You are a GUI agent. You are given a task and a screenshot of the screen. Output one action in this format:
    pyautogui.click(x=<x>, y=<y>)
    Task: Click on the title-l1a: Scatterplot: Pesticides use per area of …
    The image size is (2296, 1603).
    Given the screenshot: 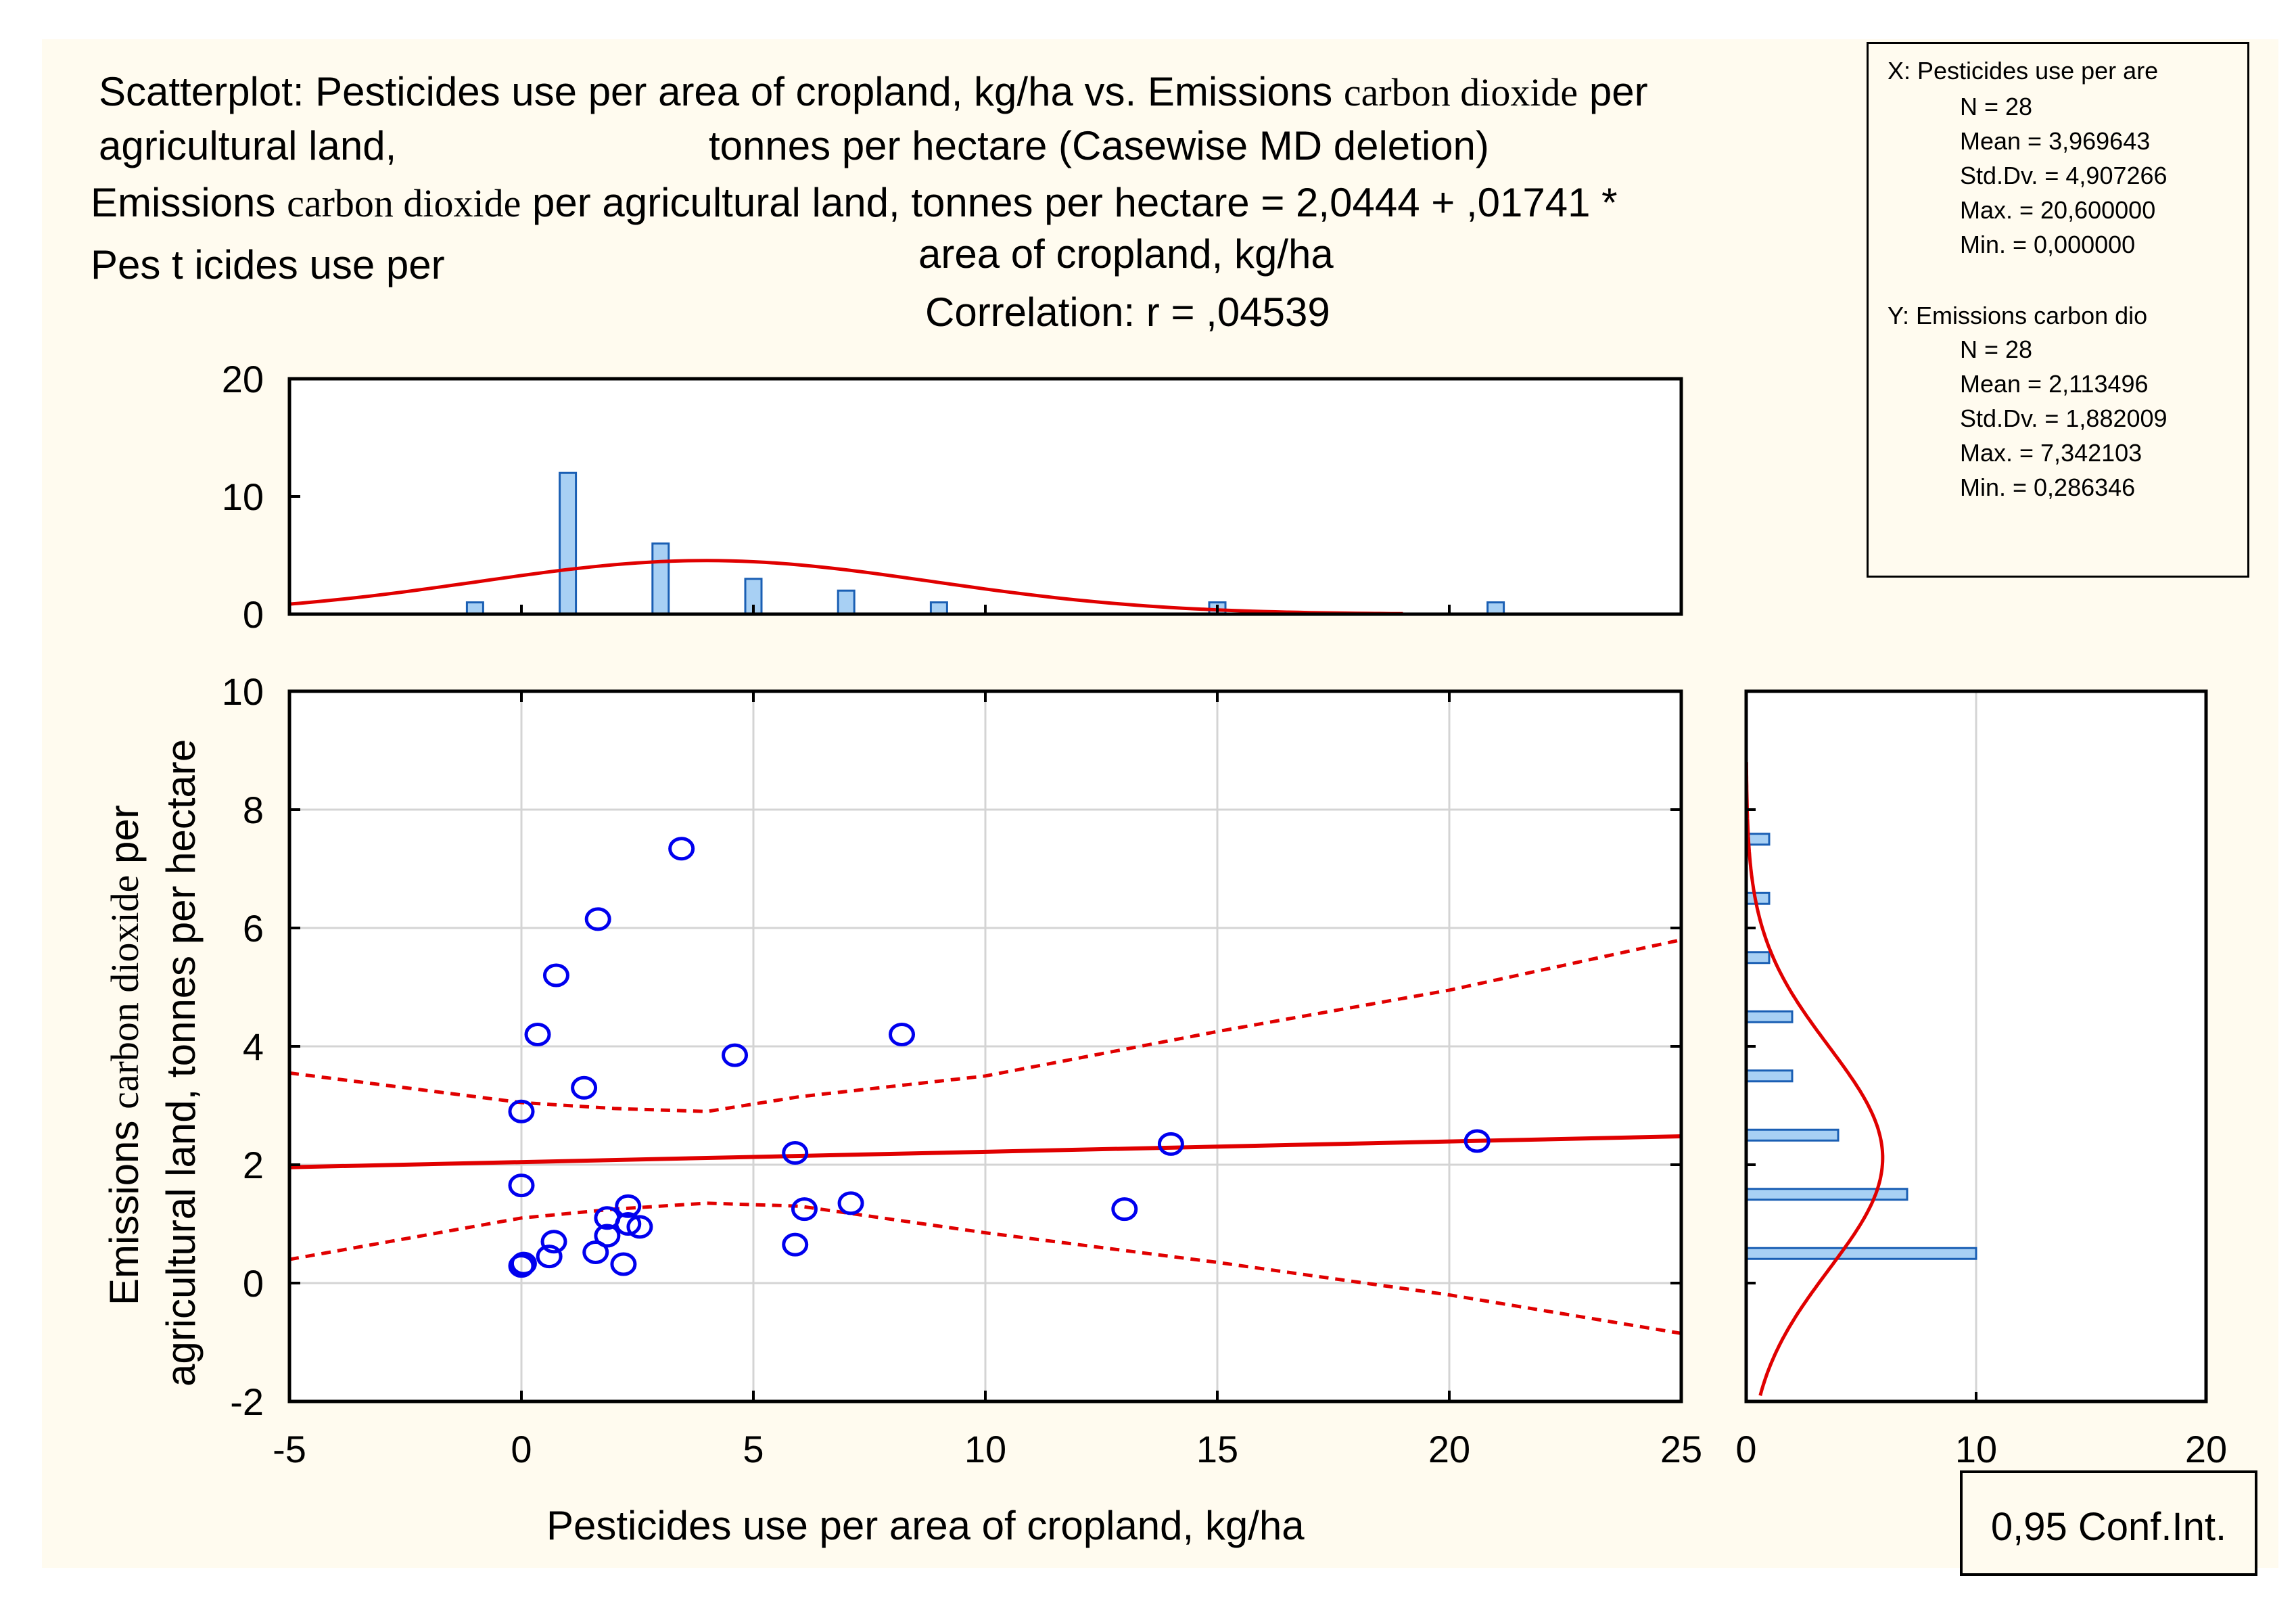 What is the action you would take?
    pyautogui.click(x=716, y=91)
    